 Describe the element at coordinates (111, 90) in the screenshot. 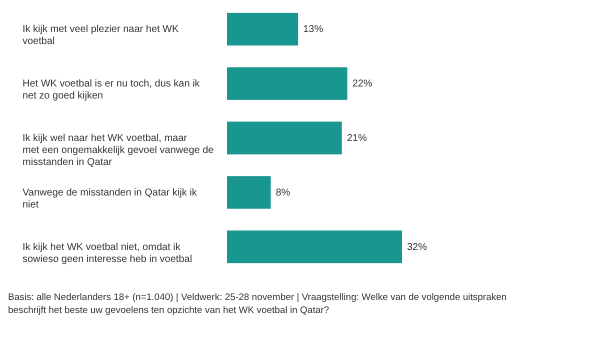

I see `y-tick-label: Het WK voetbal is er nu toch, dus kan ik net zo goed kijken` at that location.